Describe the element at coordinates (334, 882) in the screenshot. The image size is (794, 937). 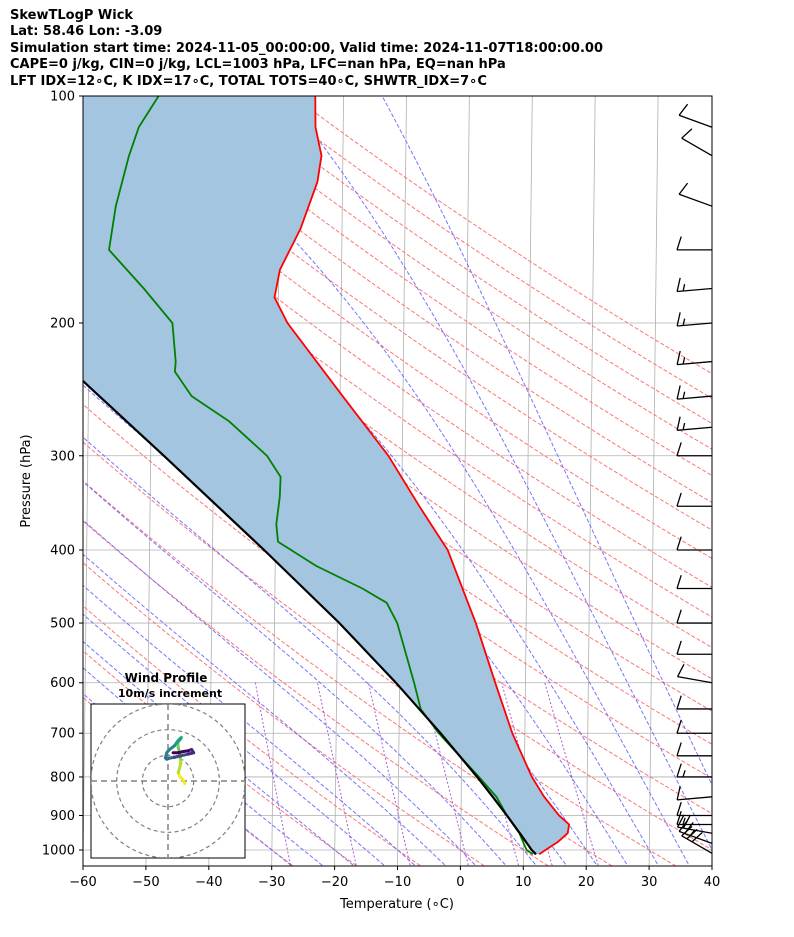
I see `x-tick-label: −20` at that location.